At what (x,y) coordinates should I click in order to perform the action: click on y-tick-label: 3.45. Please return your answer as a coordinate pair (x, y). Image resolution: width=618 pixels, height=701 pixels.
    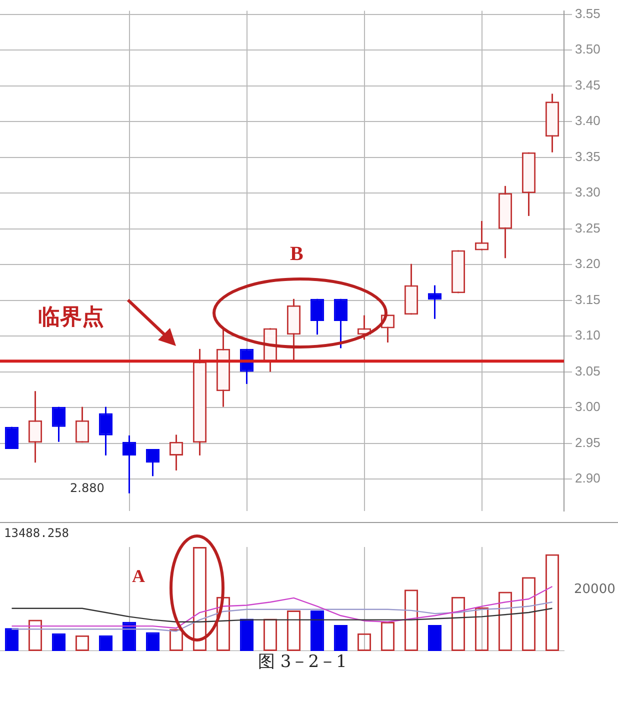
    Looking at the image, I should click on (587, 84).